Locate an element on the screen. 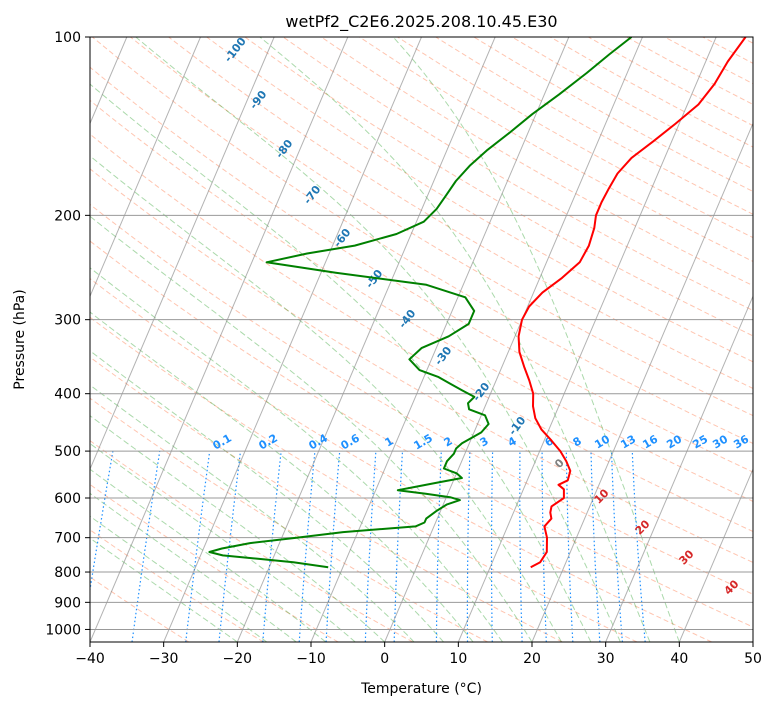 The width and height of the screenshot is (775, 708). y-tick-label: 100 is located at coordinates (67, 38).